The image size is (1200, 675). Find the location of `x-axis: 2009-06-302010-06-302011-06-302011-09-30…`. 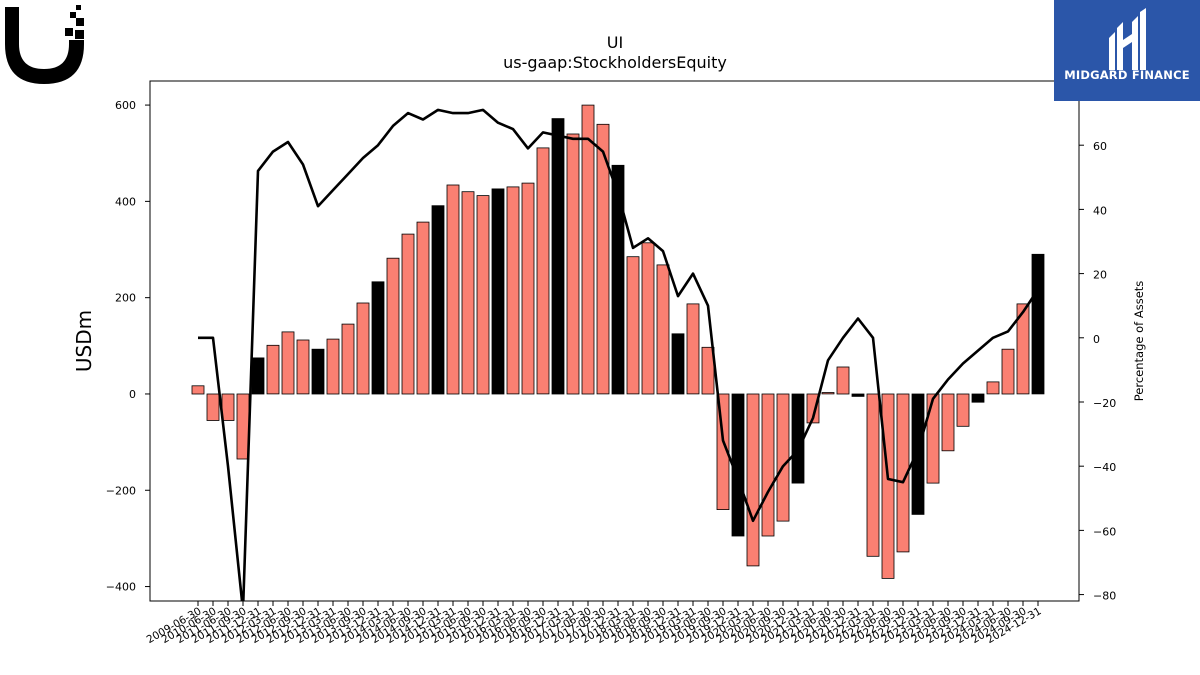

x-axis: 2009-06-302010-06-302011-06-302011-09-30… is located at coordinates (594, 623).